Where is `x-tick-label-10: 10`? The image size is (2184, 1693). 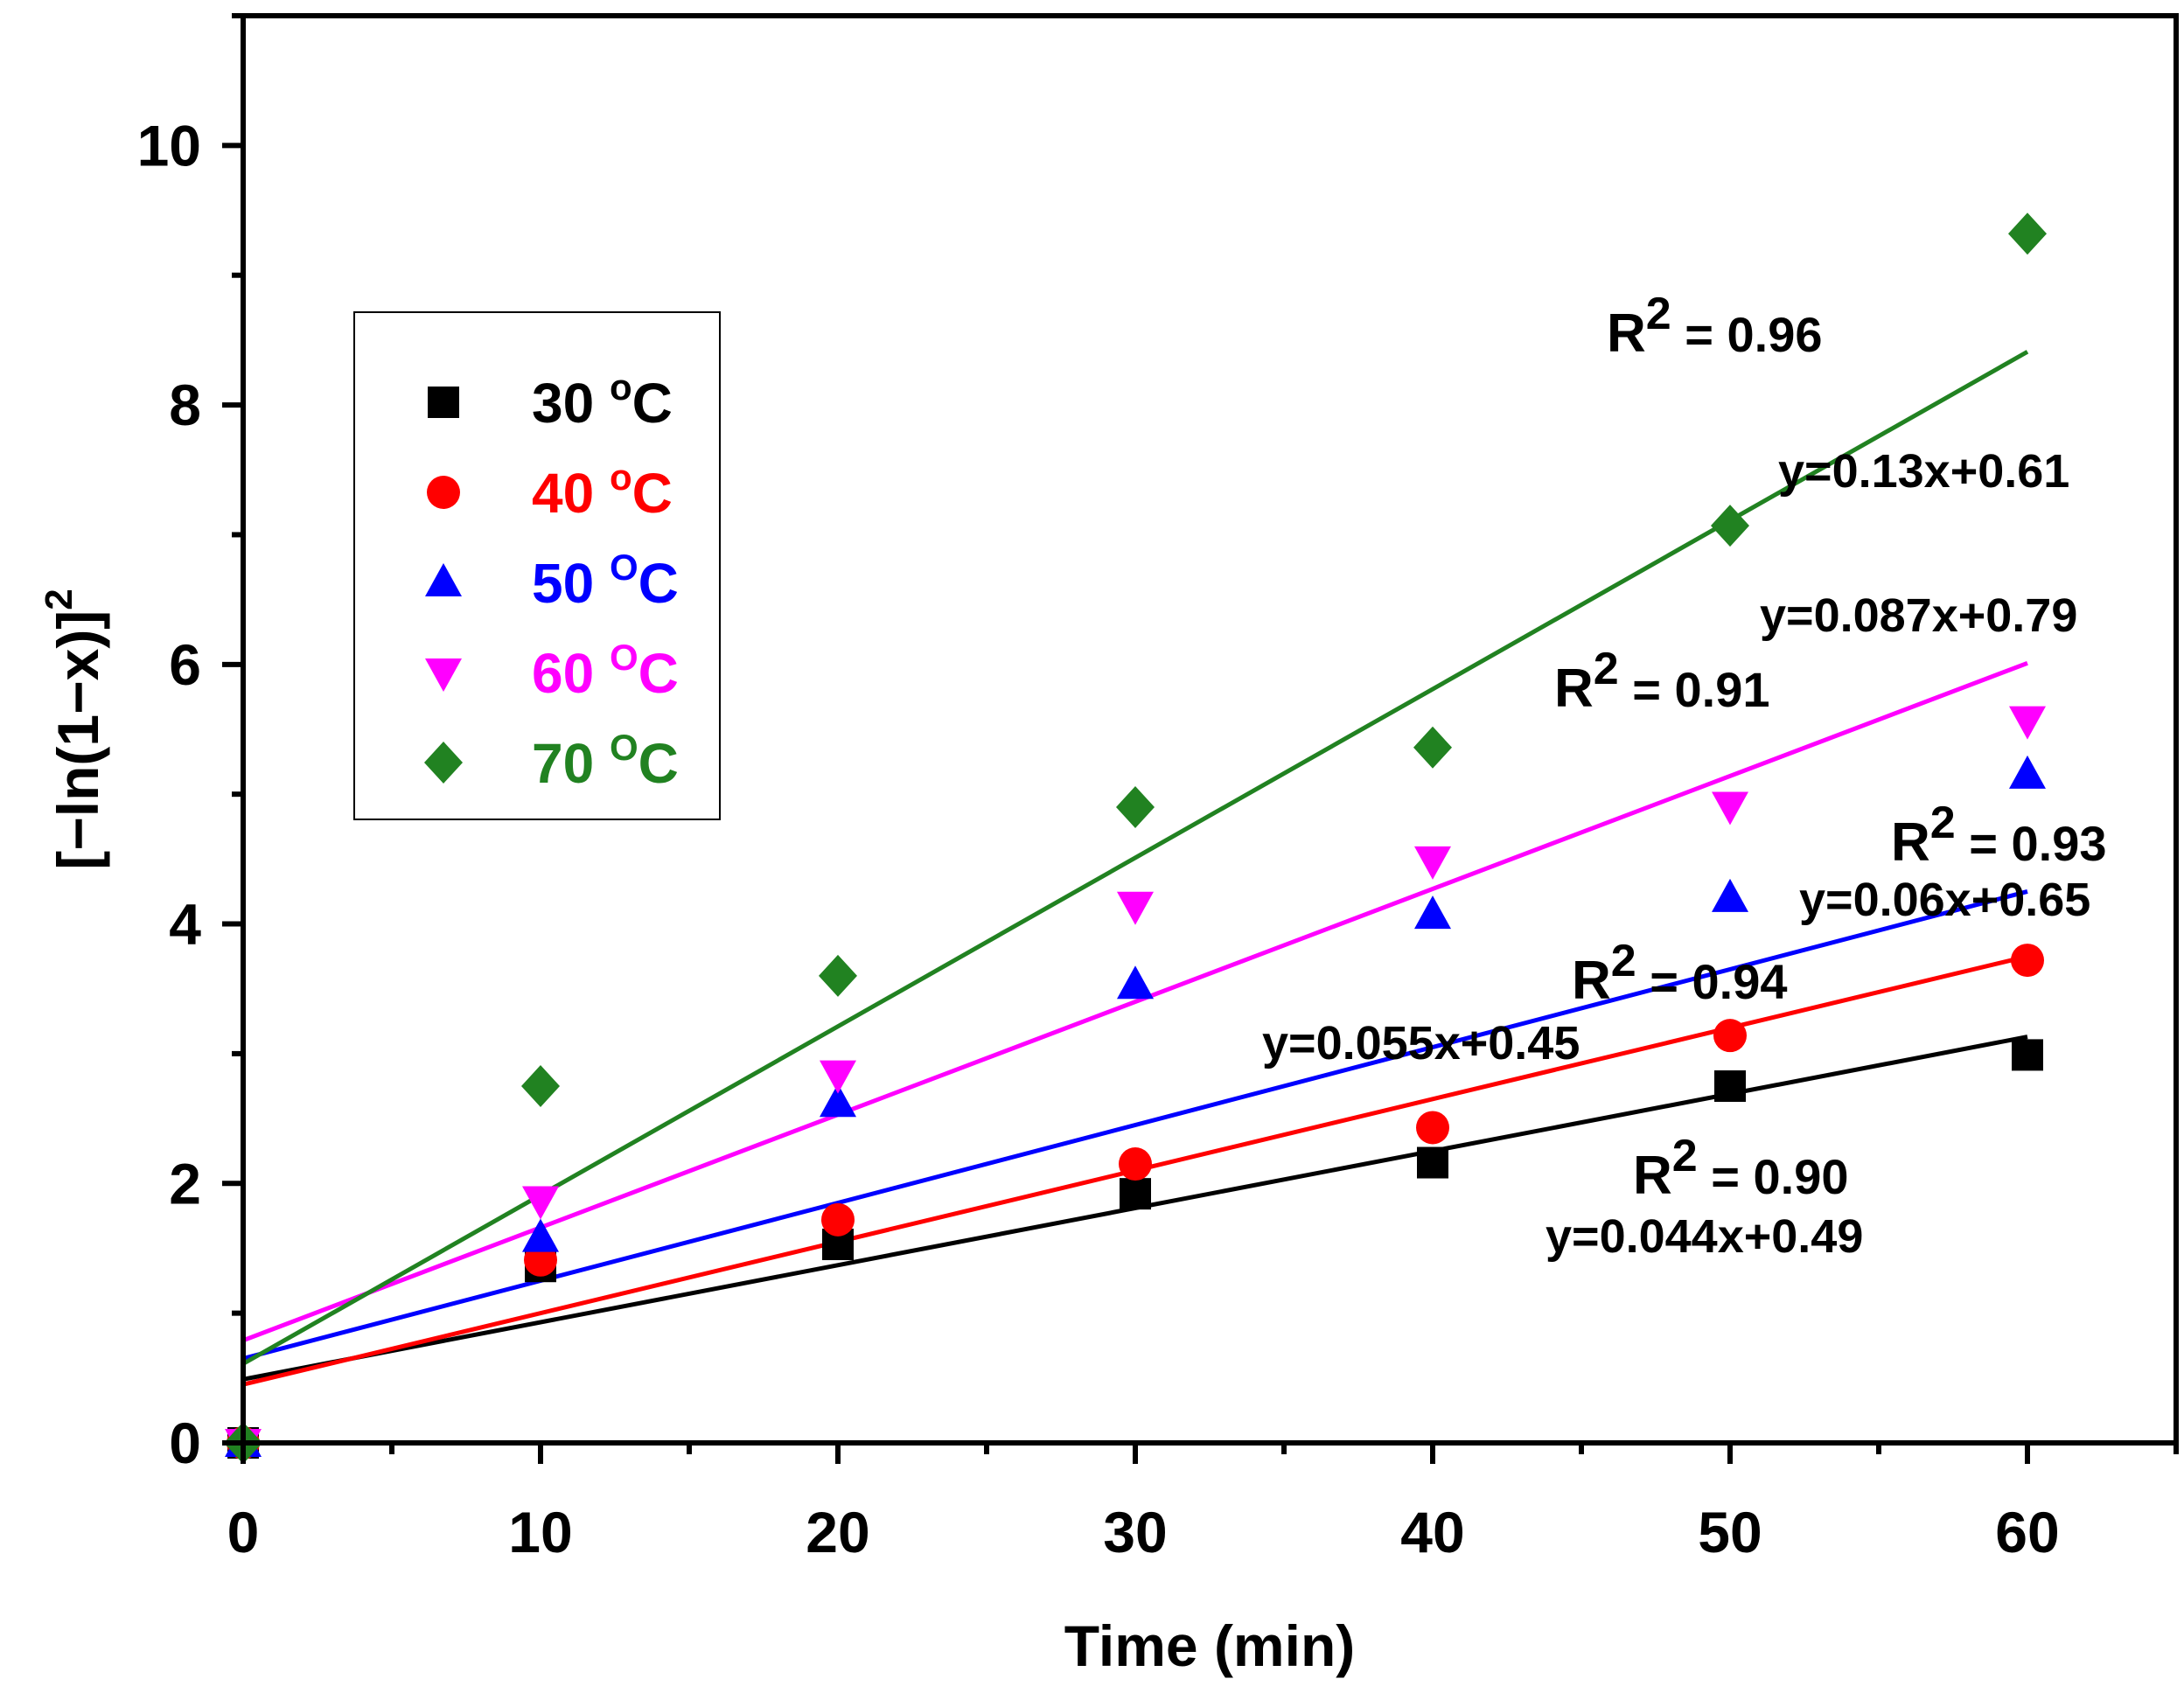 x-tick-label-10: 10 is located at coordinates (540, 1532).